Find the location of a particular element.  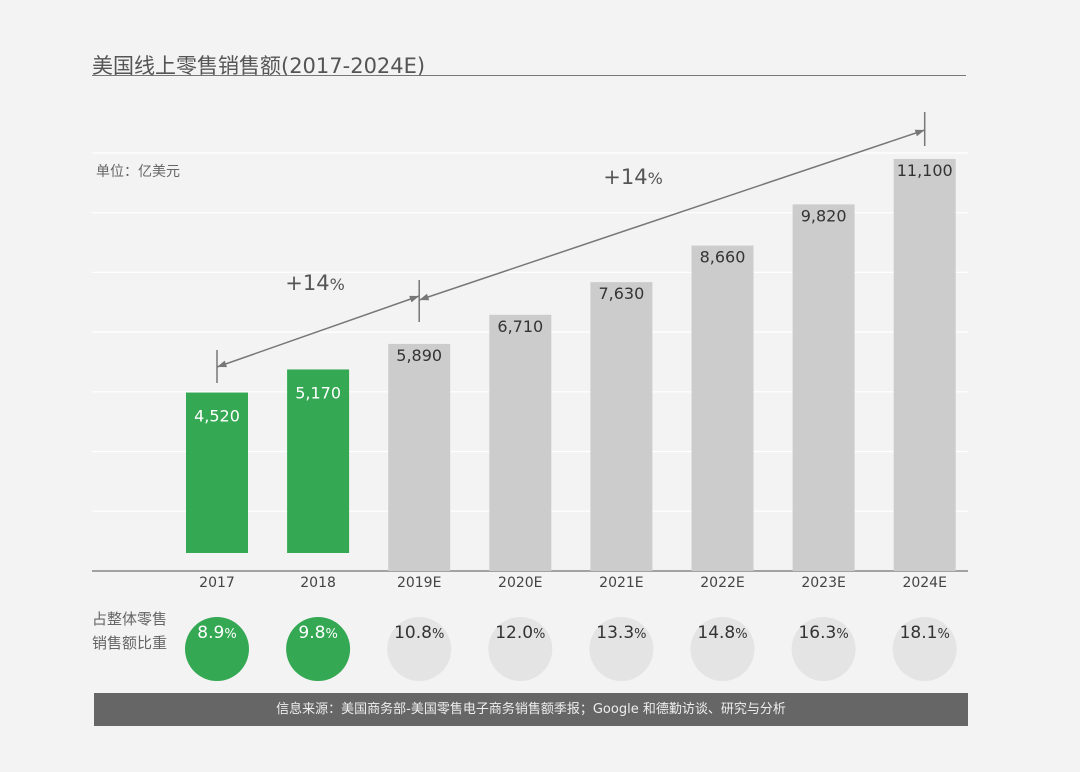

share-label: 18.1% is located at coordinates (925, 633).